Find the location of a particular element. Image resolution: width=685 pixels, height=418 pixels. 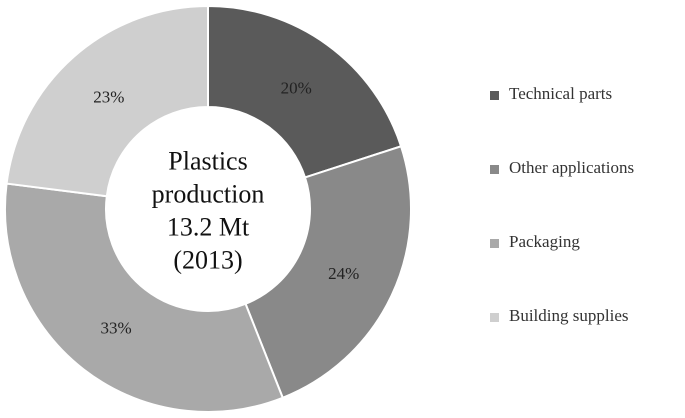

slice-other-applications is located at coordinates (328, 272).